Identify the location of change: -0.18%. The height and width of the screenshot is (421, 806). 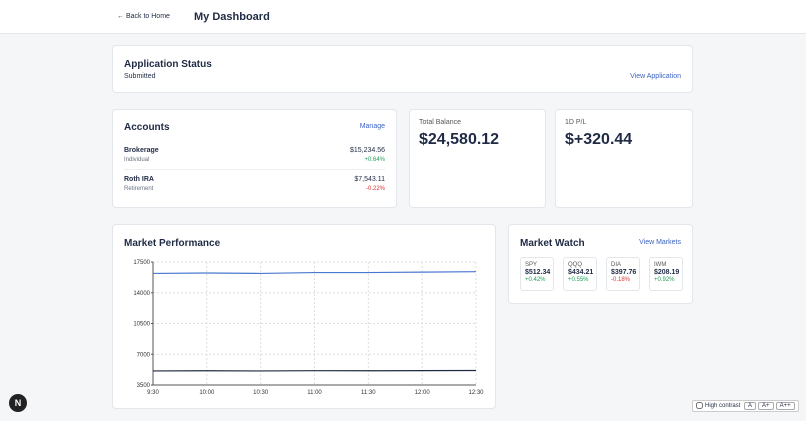
(621, 280).